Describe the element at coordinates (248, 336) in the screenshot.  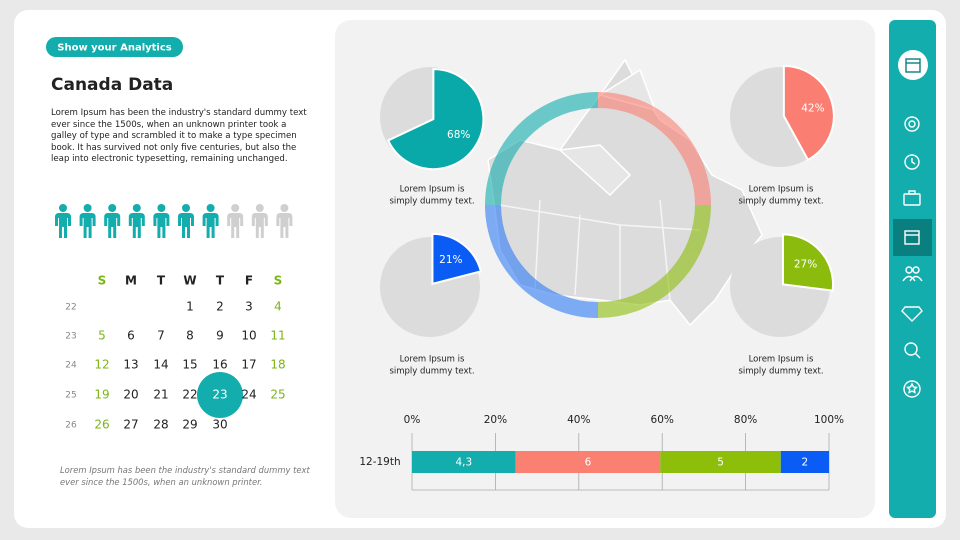
I see `date: 10` at that location.